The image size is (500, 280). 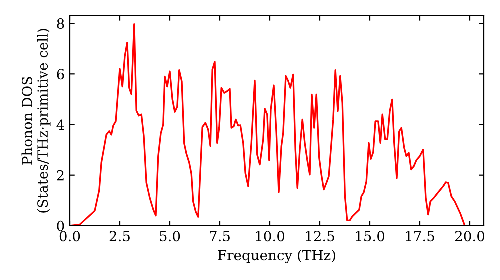 What do you see at coordinates (120, 236) in the screenshot?
I see `x-tick-label: 2.5` at bounding box center [120, 236].